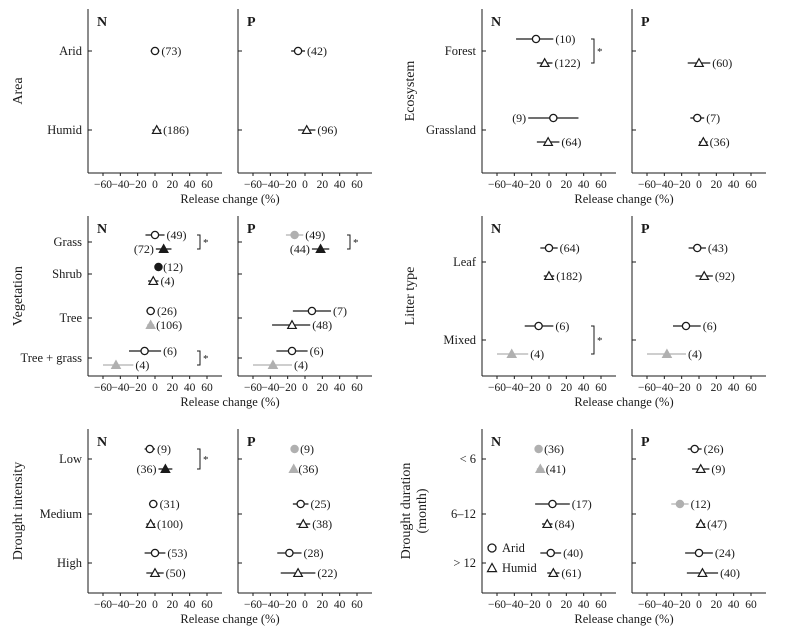 This screenshot has width=801, height=633. Describe the element at coordinates (300, 249) in the screenshot. I see `sample-size-label: (44)` at that location.